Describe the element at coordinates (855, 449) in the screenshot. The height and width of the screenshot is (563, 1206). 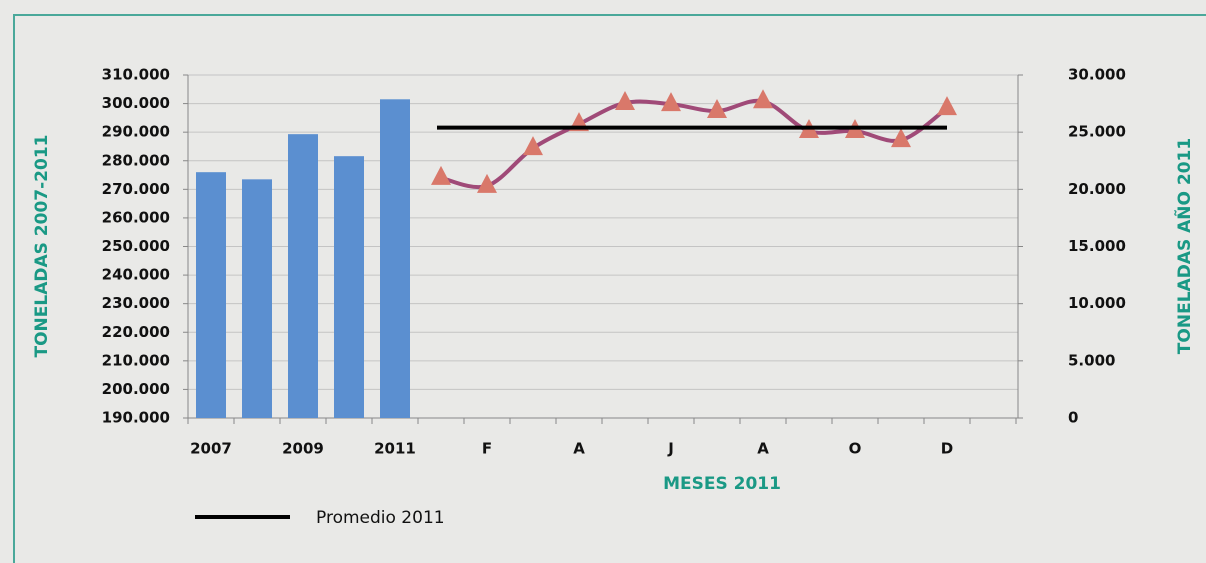
I see `x-tick-label: O` at that location.